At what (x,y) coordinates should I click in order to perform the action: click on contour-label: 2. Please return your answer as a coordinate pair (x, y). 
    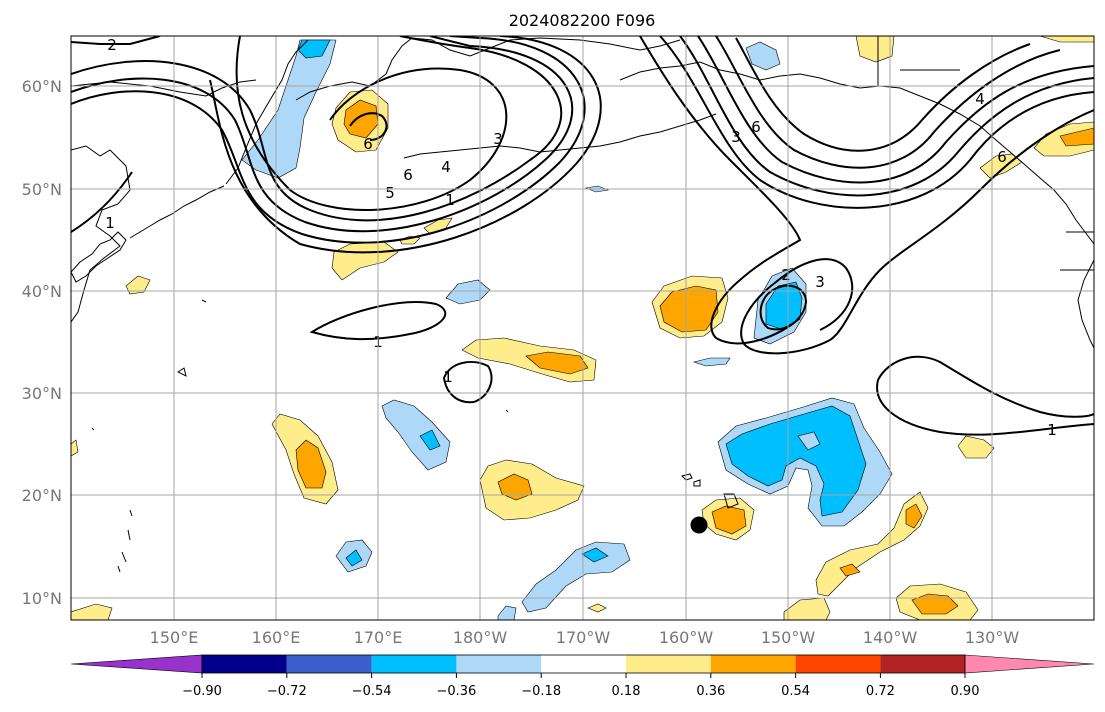
    Looking at the image, I should click on (112, 45).